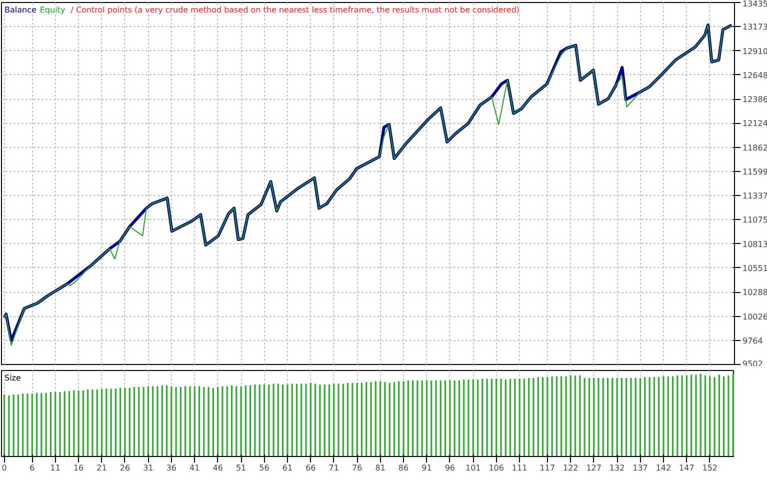 The image size is (767, 479). Describe the element at coordinates (754, 293) in the screenshot. I see `y-tick-label: 10288` at that location.